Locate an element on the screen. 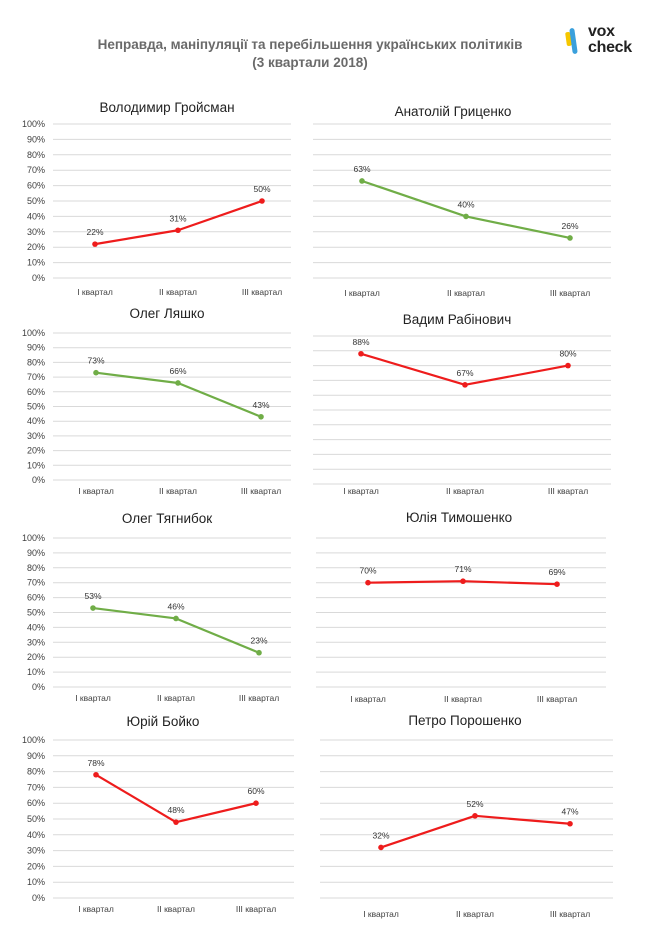  title-line-2: (3 квартали 2018) is located at coordinates (310, 62).